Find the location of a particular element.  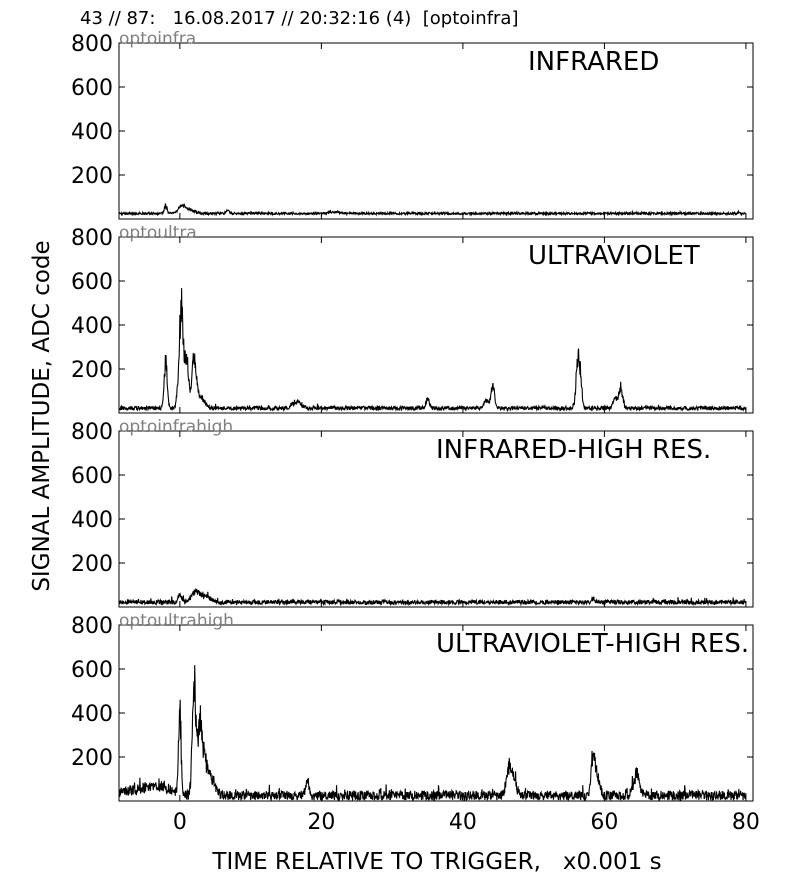

signal-name: optoultrahigh is located at coordinates (176, 621).